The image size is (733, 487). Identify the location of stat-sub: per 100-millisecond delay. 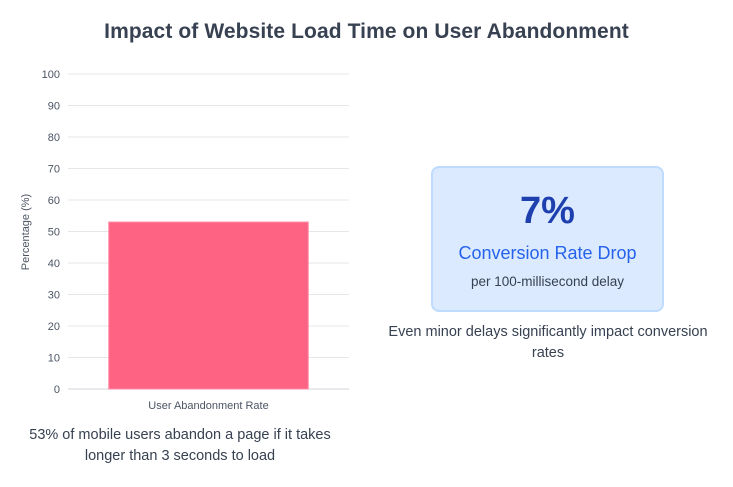
(547, 281).